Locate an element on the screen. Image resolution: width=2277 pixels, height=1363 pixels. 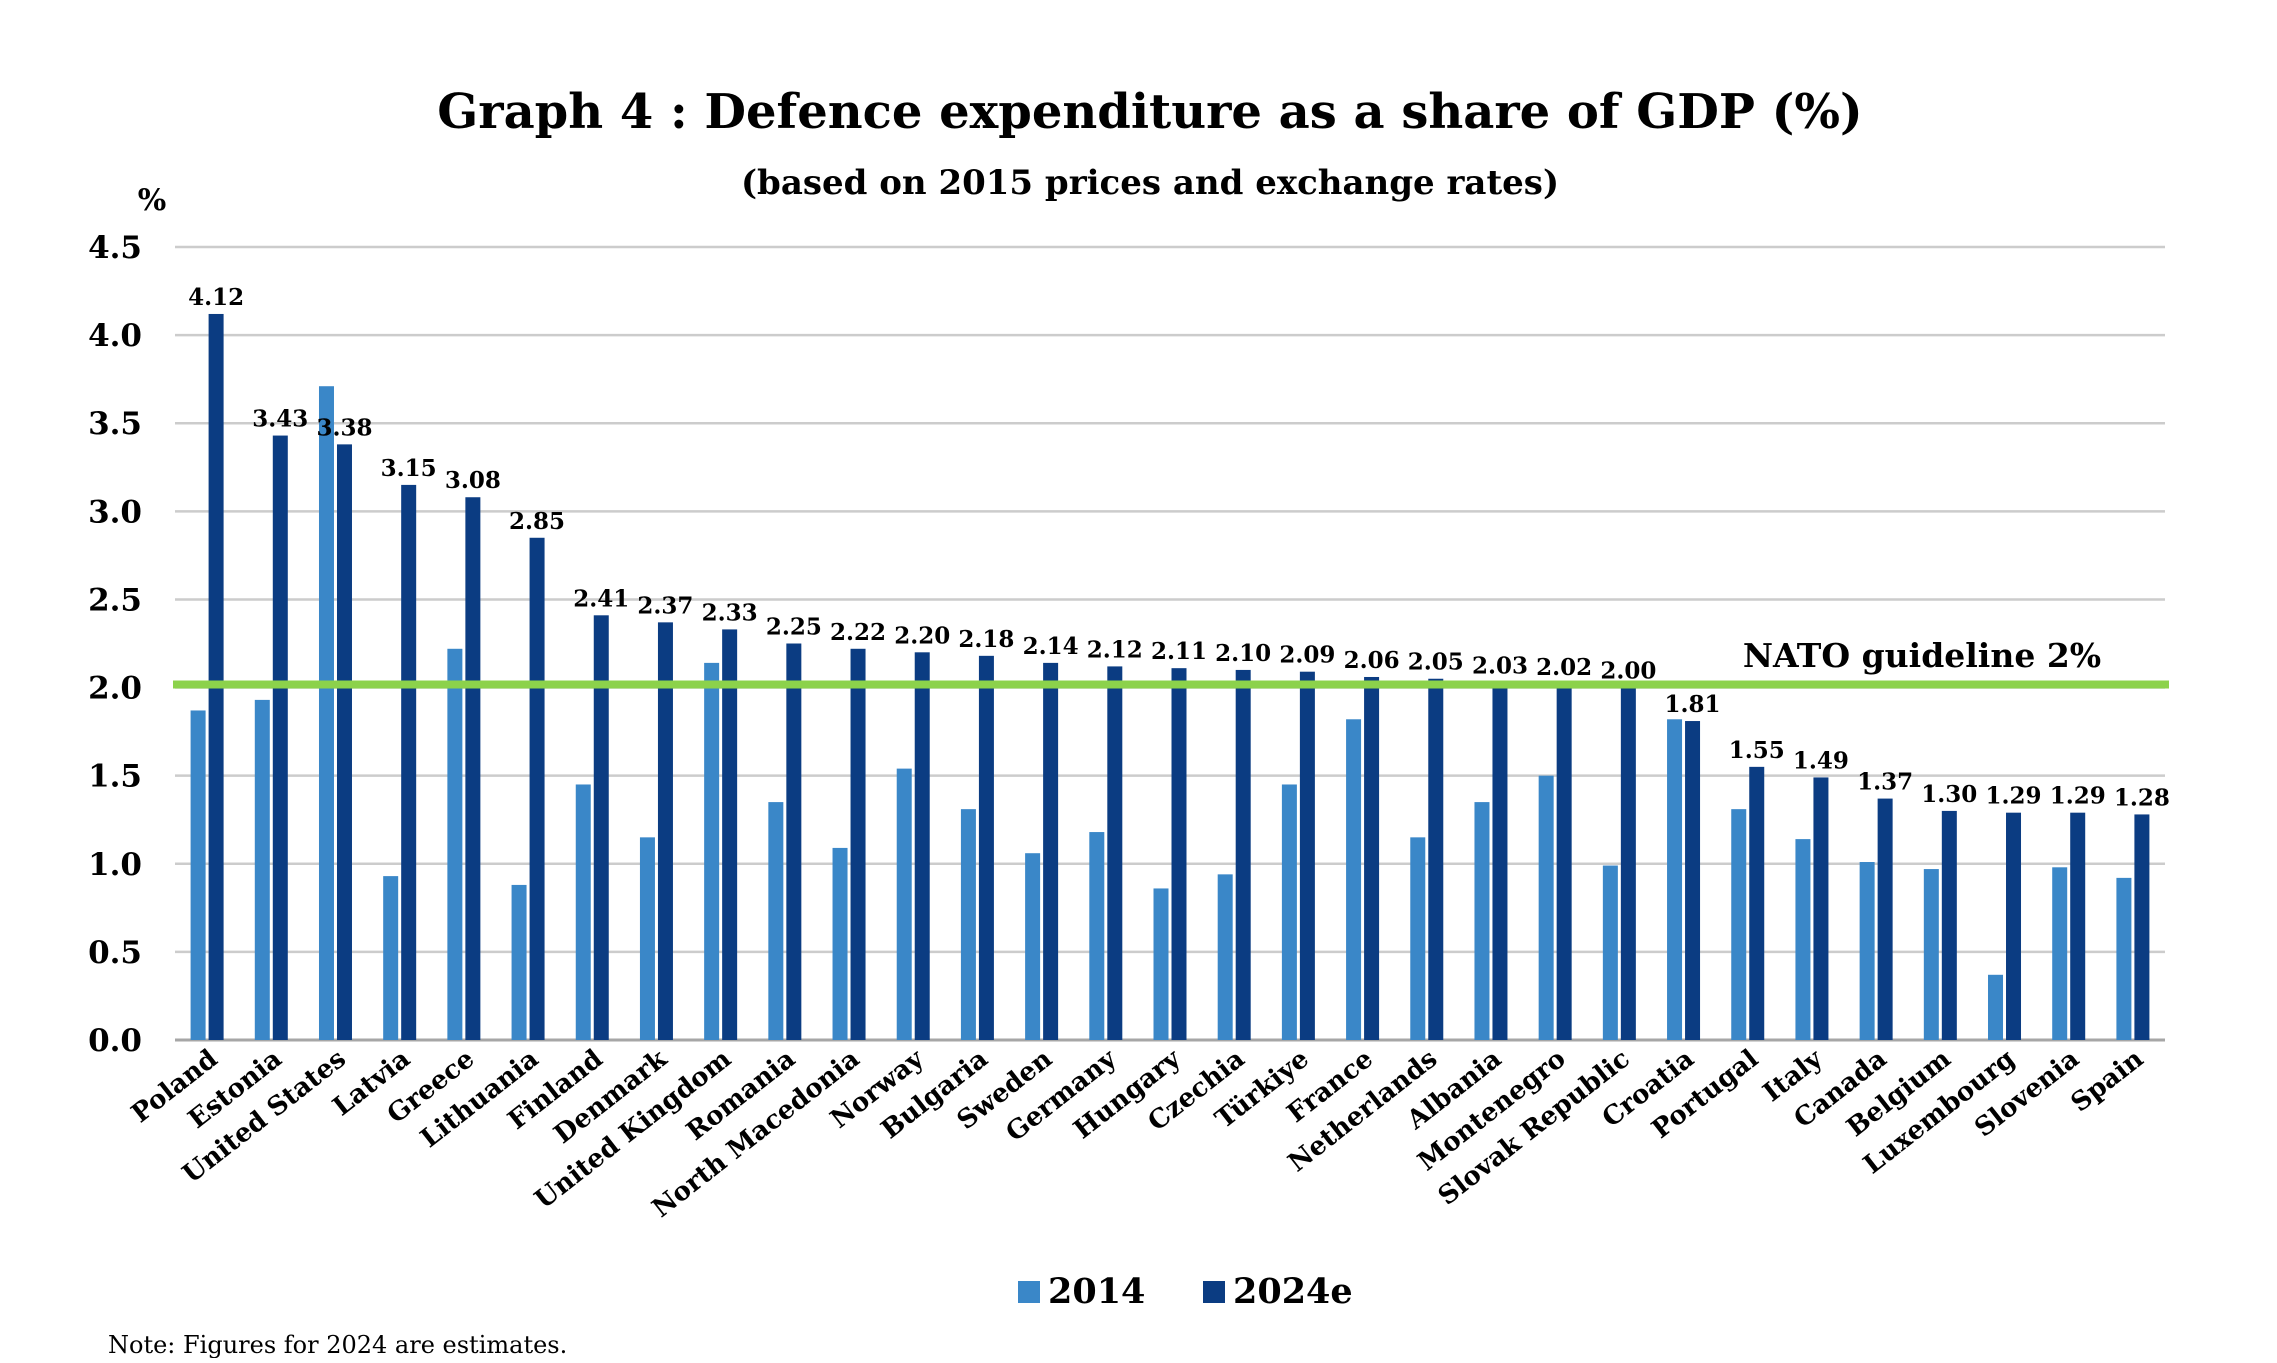
data-label-6: 2.41 is located at coordinates (601, 598).